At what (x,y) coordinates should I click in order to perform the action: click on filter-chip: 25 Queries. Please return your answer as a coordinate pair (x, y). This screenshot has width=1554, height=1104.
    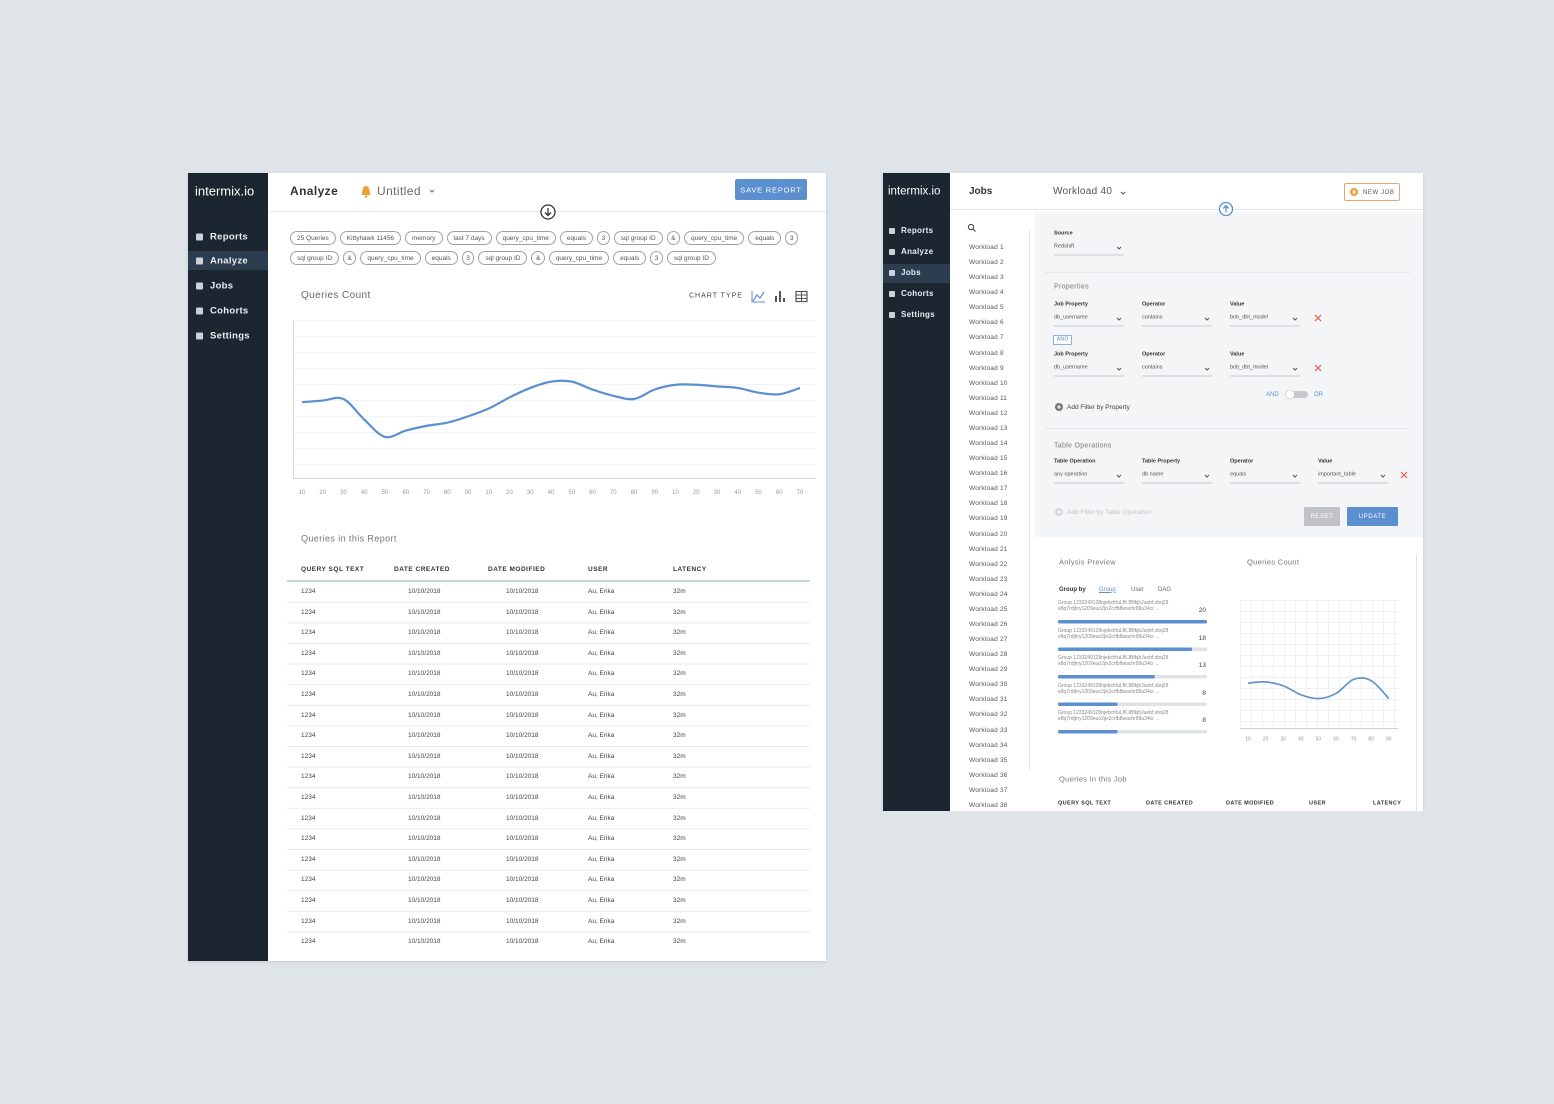
    Looking at the image, I should click on (313, 238).